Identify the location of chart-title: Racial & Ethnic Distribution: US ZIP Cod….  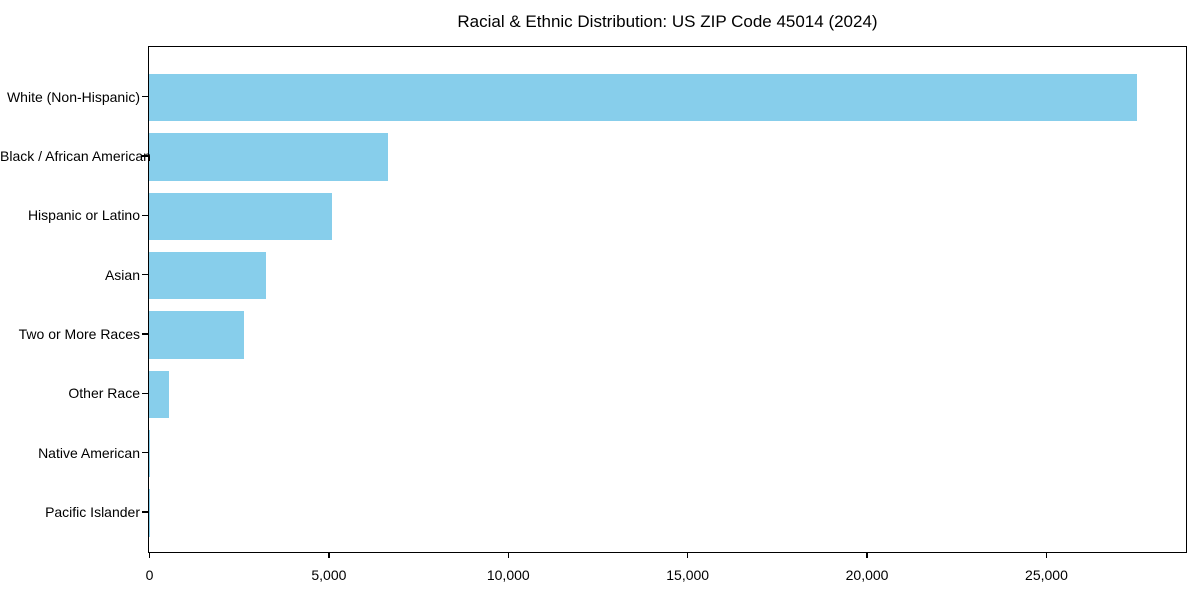
(667, 21).